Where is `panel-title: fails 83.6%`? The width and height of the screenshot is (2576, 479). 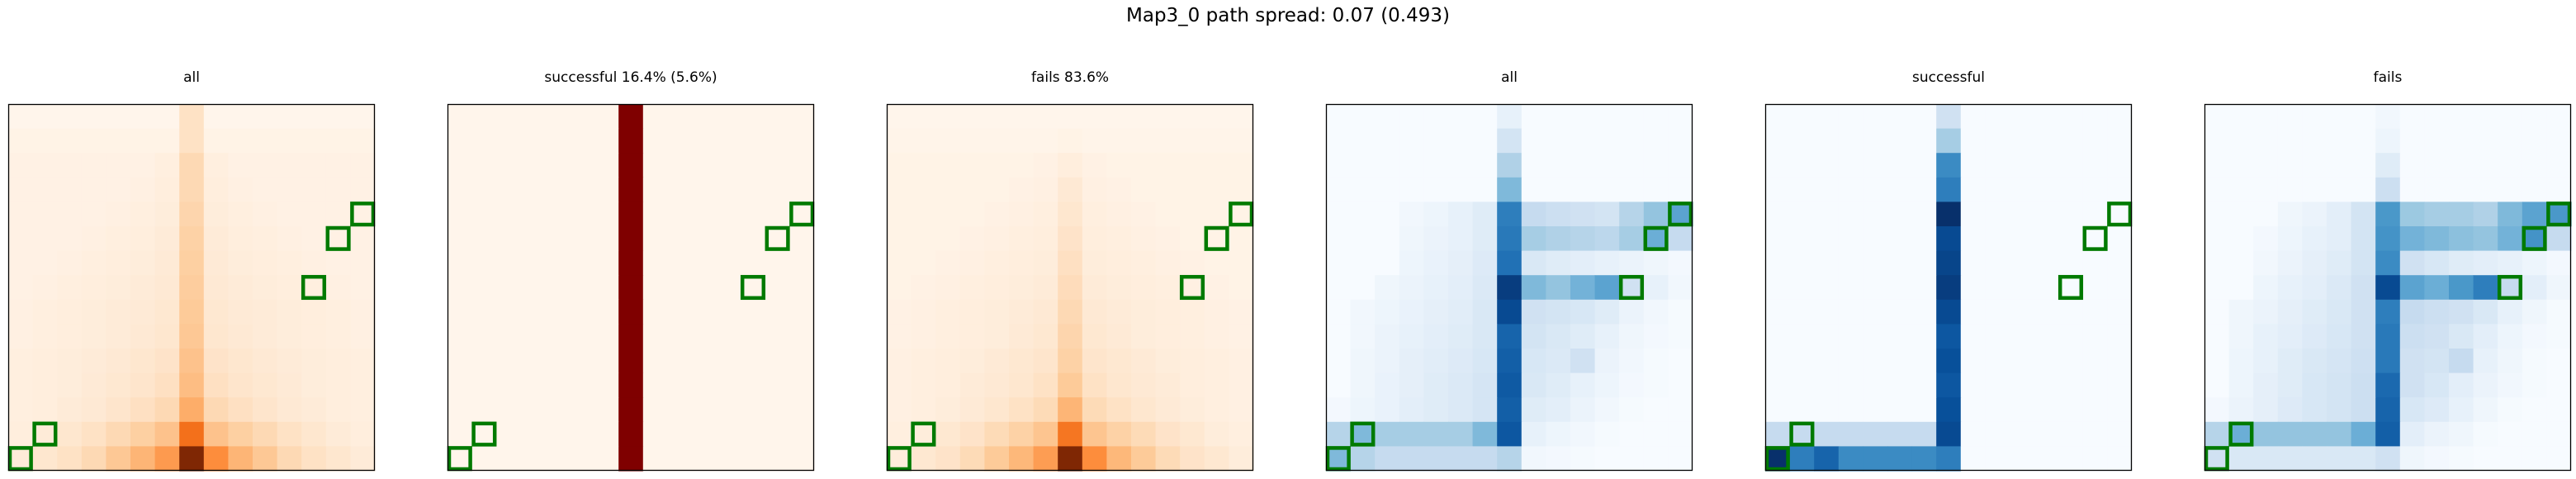 panel-title: fails 83.6% is located at coordinates (1070, 78).